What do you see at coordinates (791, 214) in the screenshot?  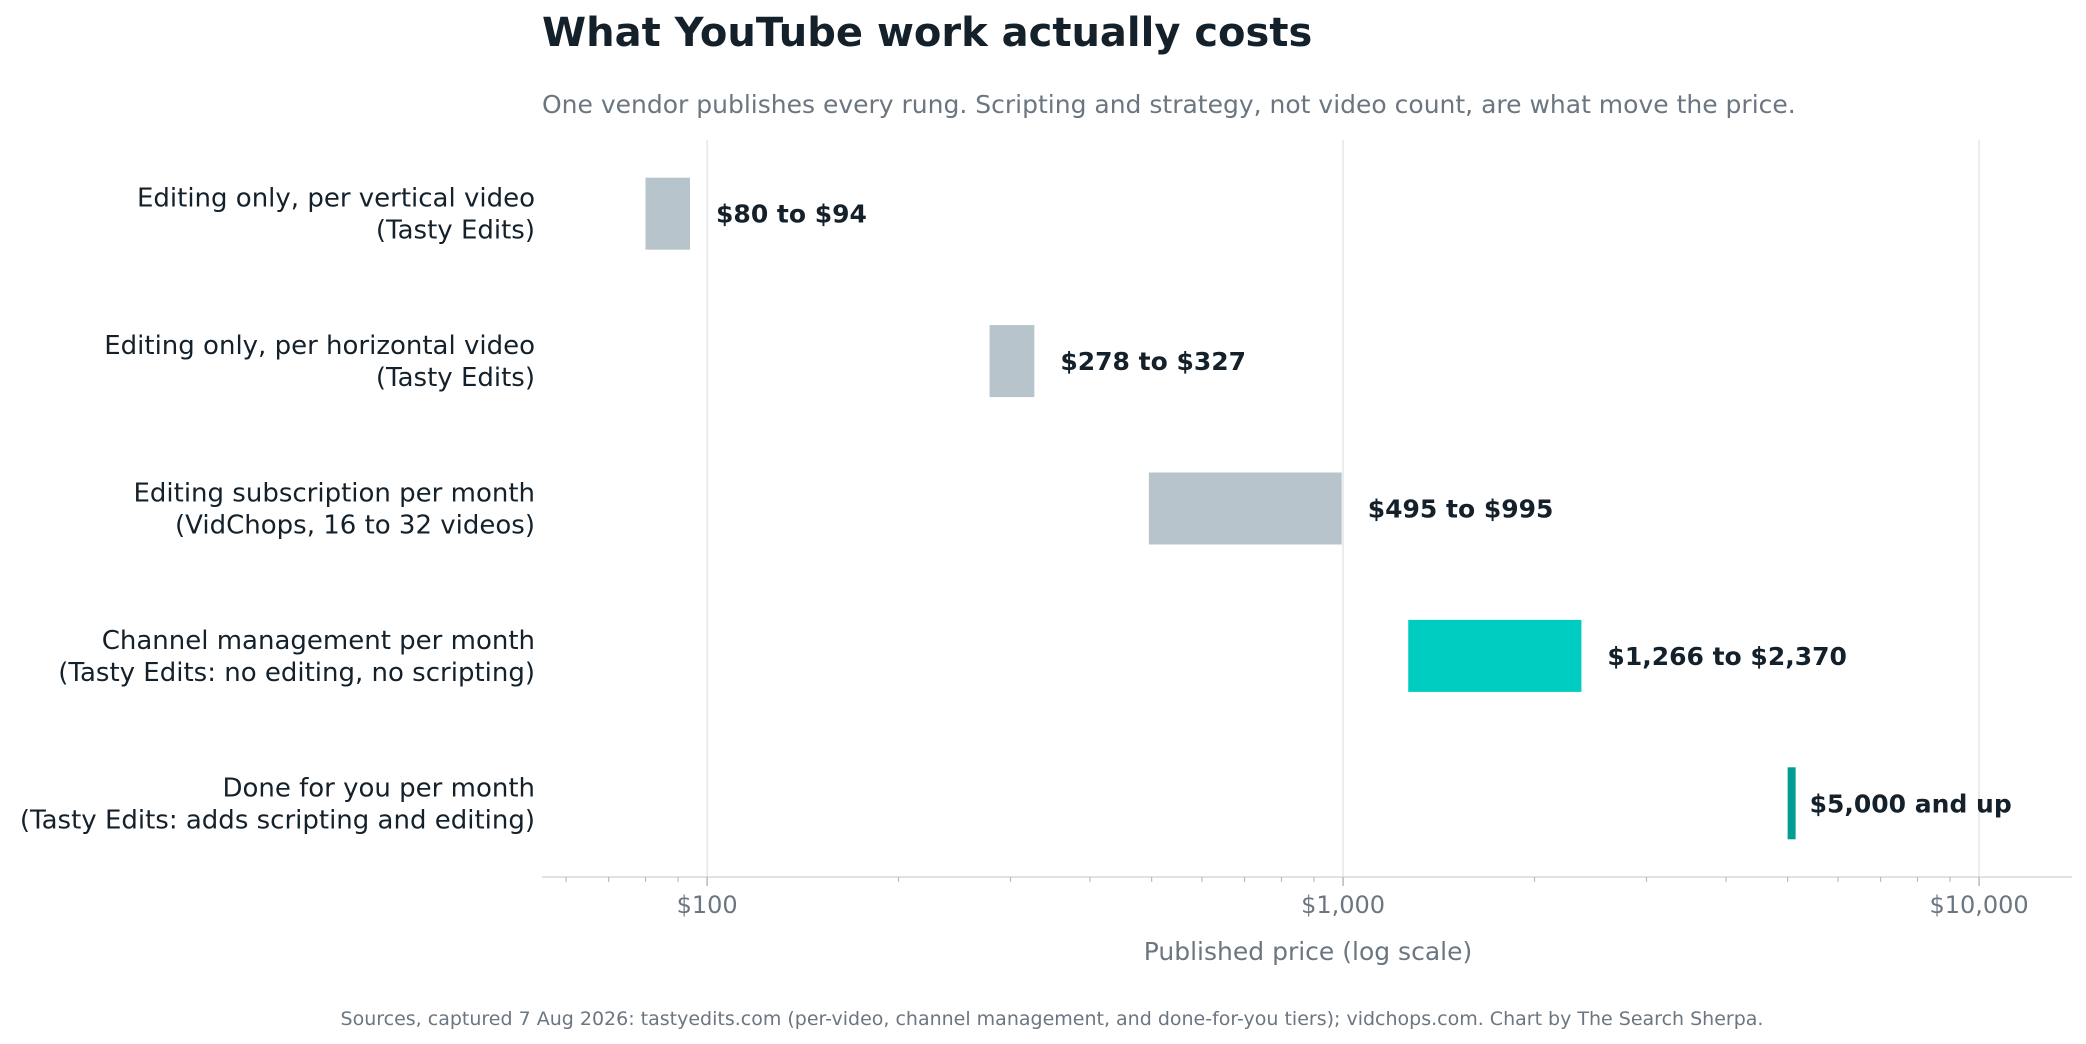 I see `value-label: $80 to $94` at bounding box center [791, 214].